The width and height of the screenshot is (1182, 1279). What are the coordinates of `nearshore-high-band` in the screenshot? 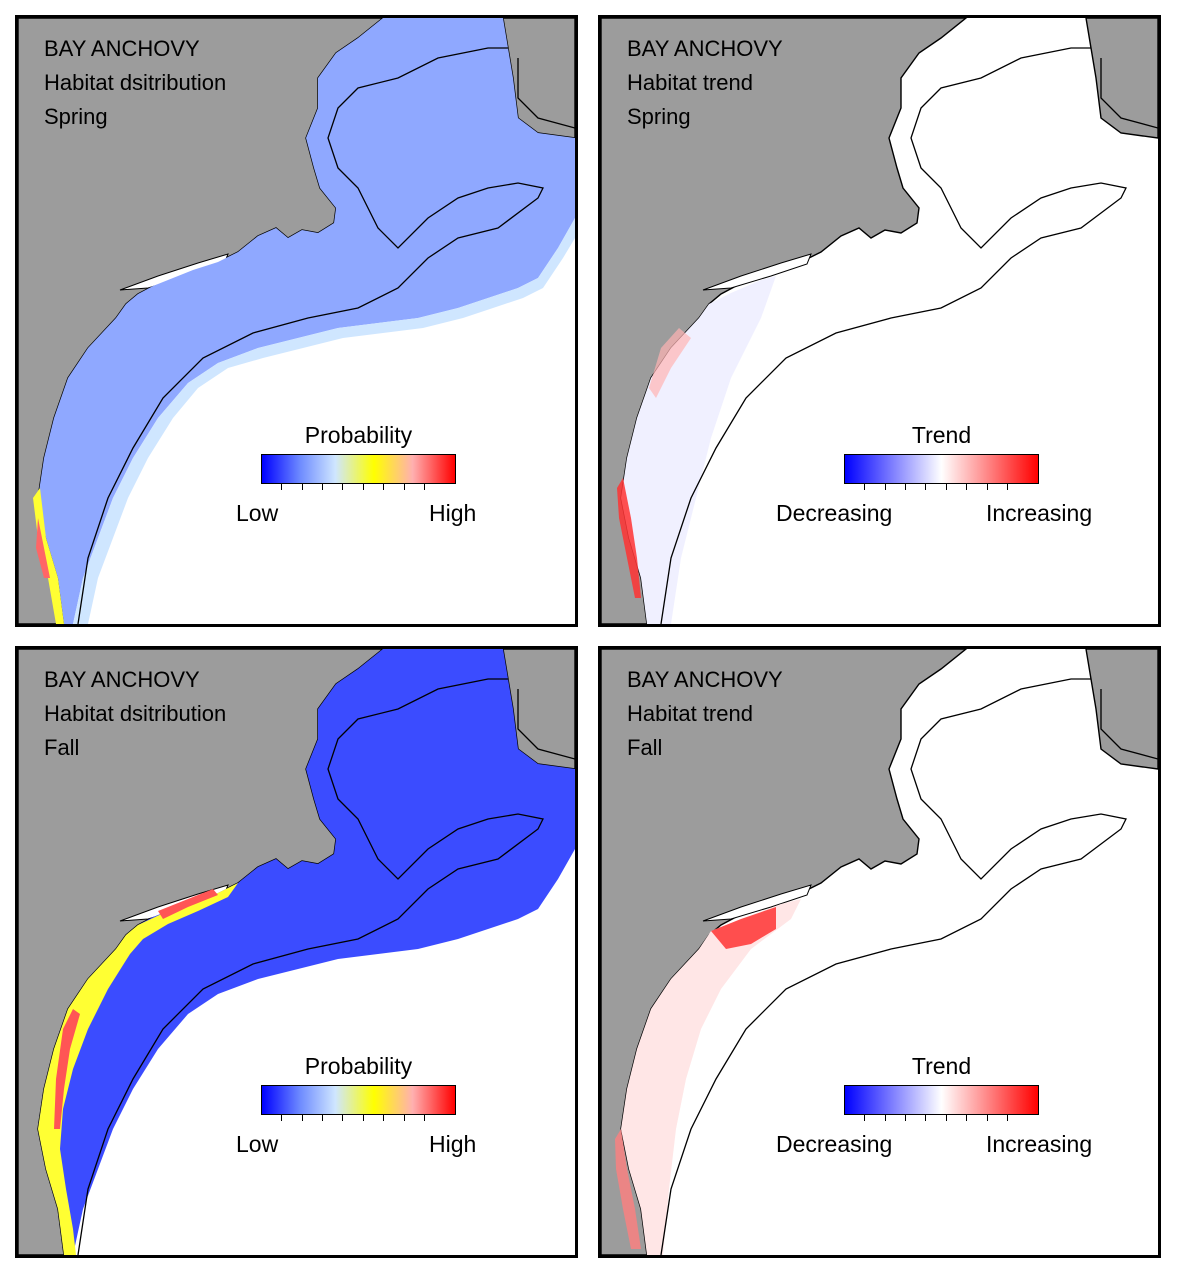 It's located at (48, 556).